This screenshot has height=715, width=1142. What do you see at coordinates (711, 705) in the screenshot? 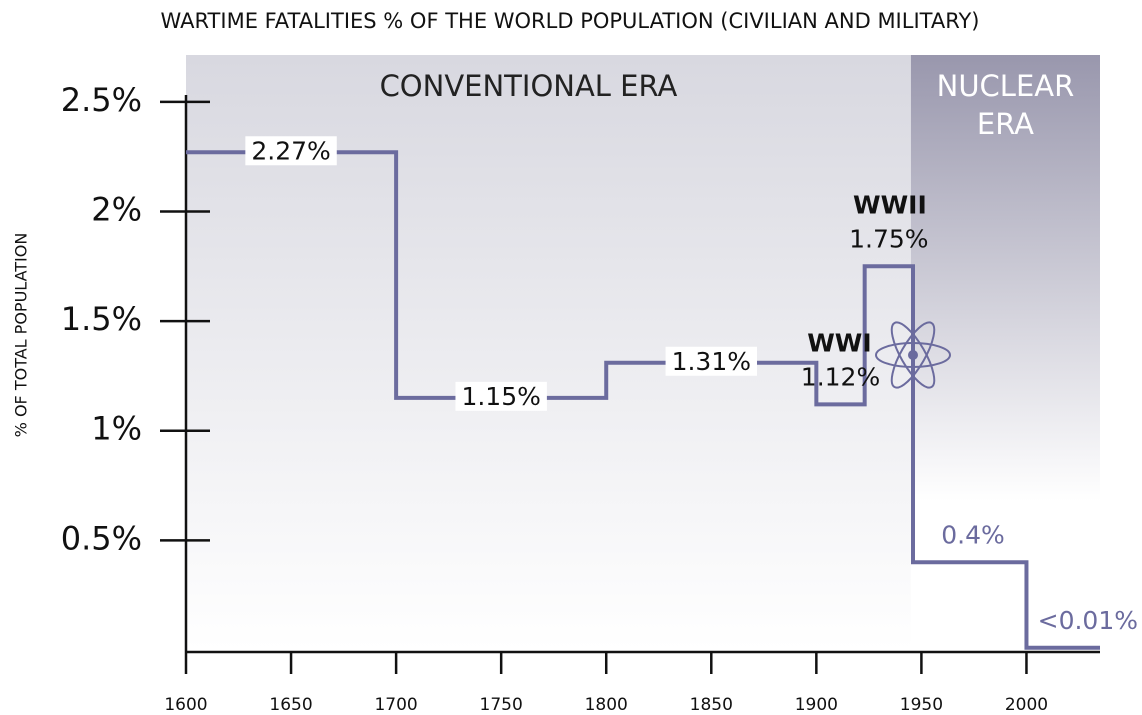
I see `x-tick-label: 1850` at bounding box center [711, 705].